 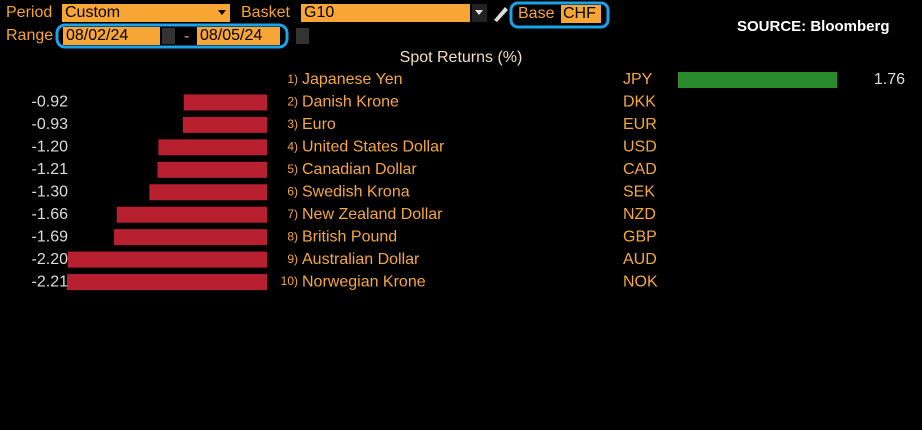 I want to click on basket-value: G10, so click(x=319, y=12).